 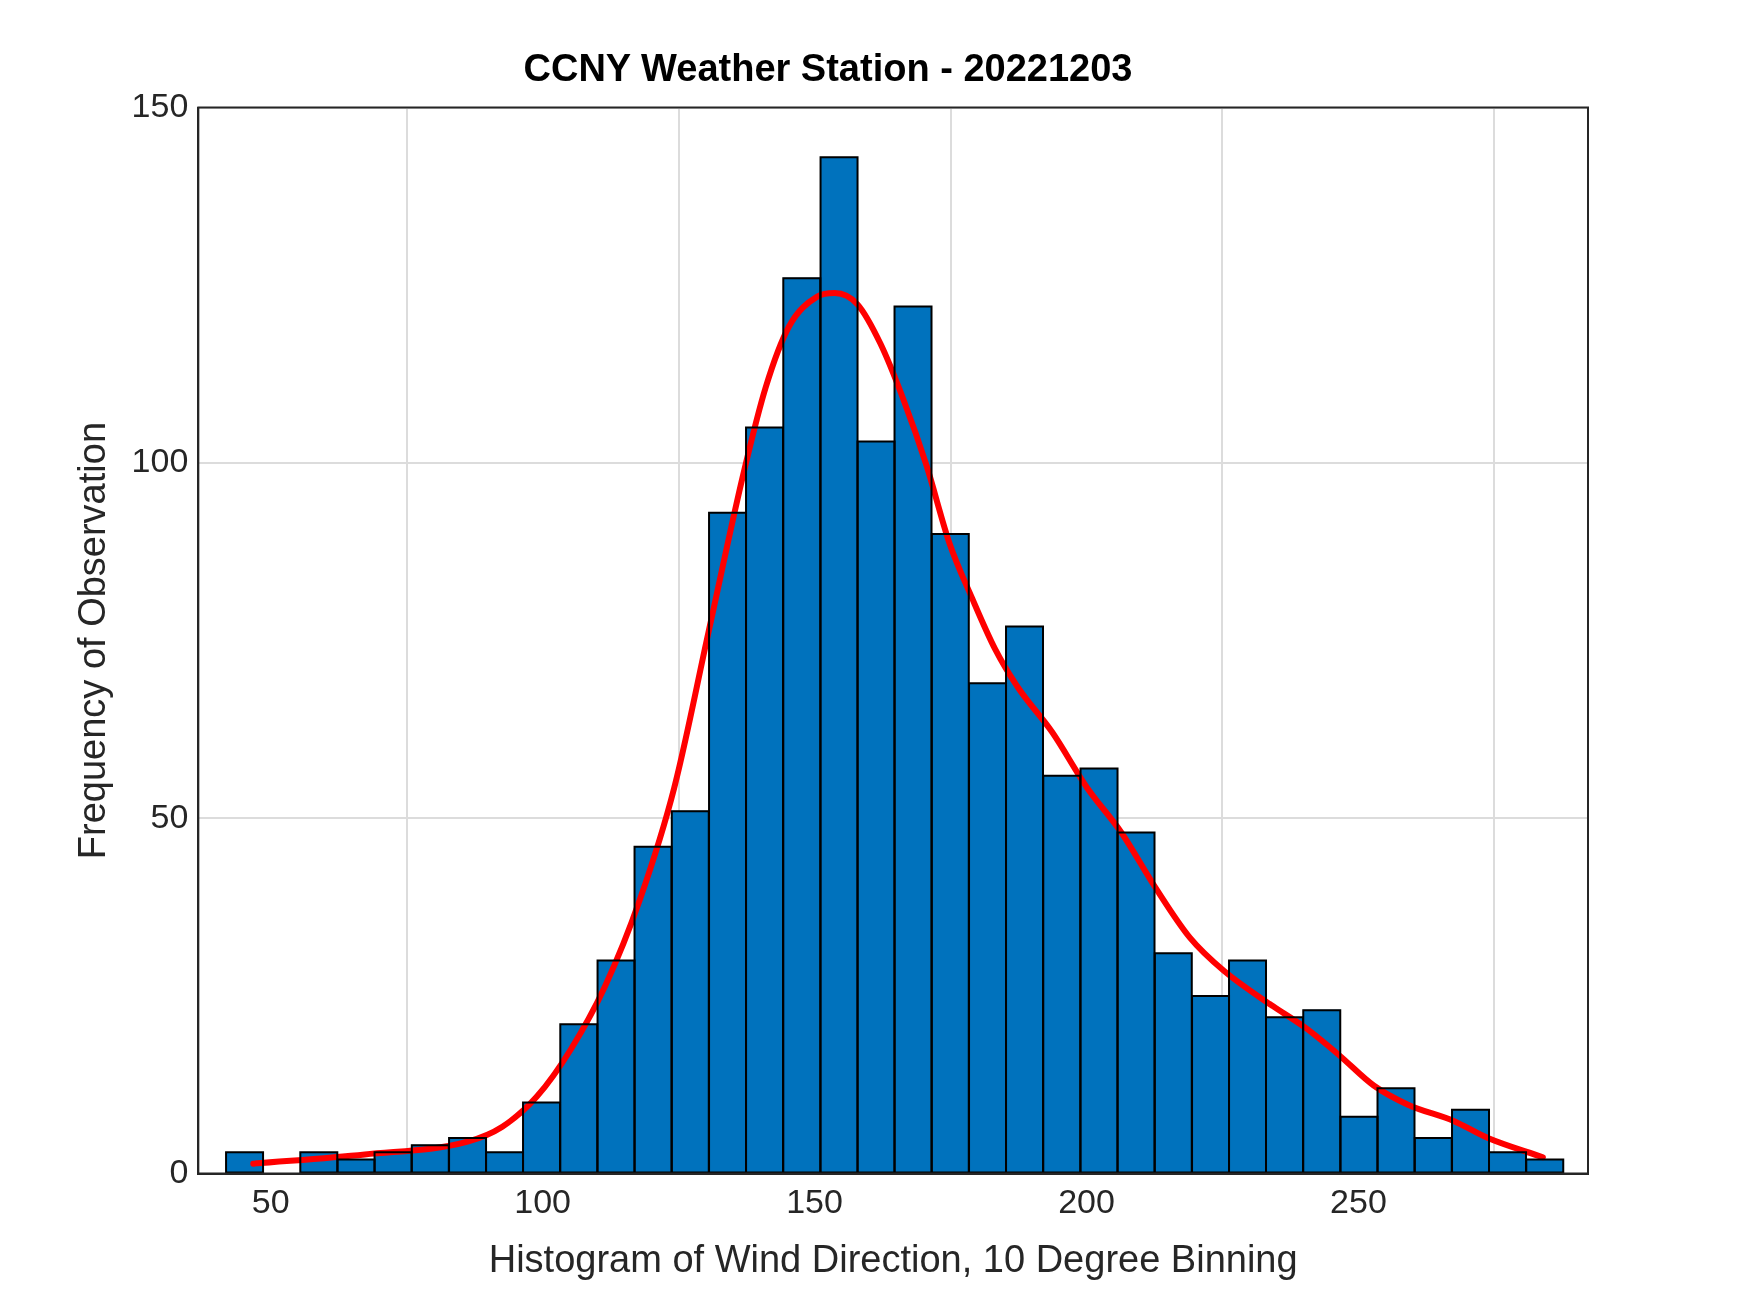 What do you see at coordinates (270, 1201) in the screenshot?
I see `x-tick-label: 50` at bounding box center [270, 1201].